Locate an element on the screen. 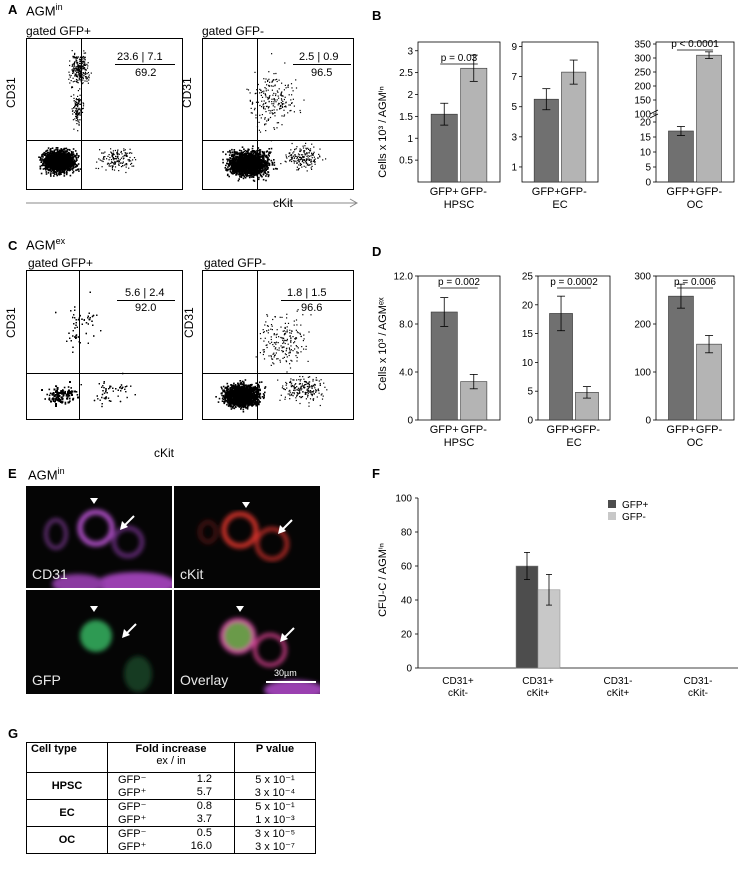 The height and width of the screenshot is (872, 754). header-pvalue: P value is located at coordinates (275, 757).